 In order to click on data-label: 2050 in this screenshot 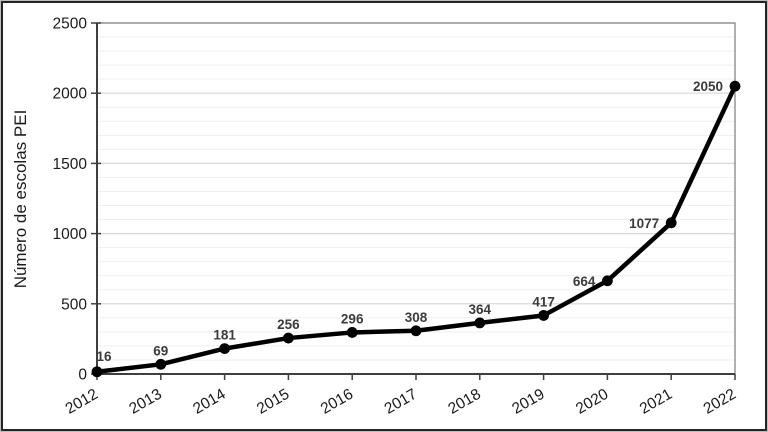, I will do `click(708, 86)`.